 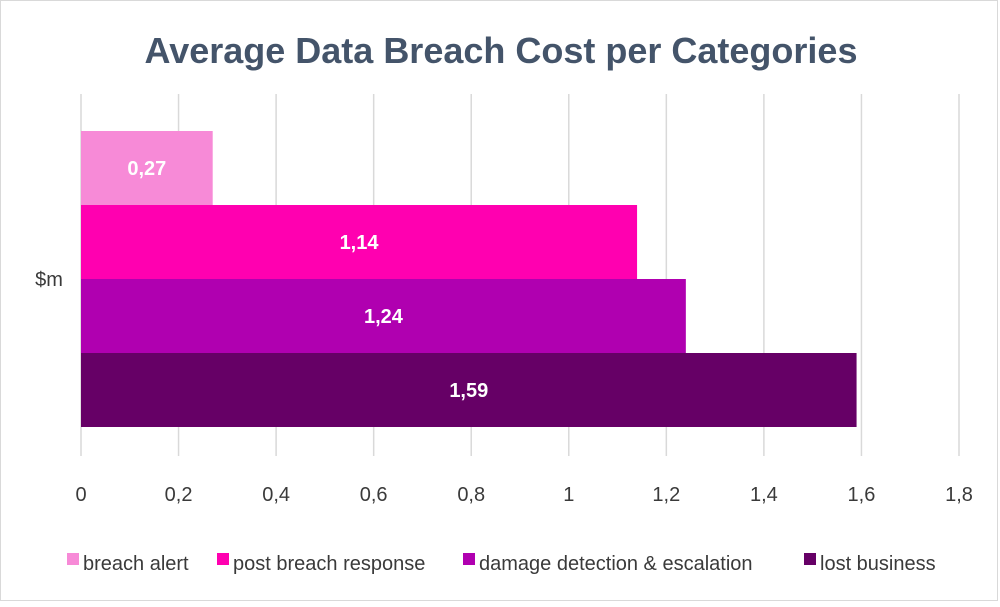 I want to click on legend-label: lost business, so click(x=878, y=564).